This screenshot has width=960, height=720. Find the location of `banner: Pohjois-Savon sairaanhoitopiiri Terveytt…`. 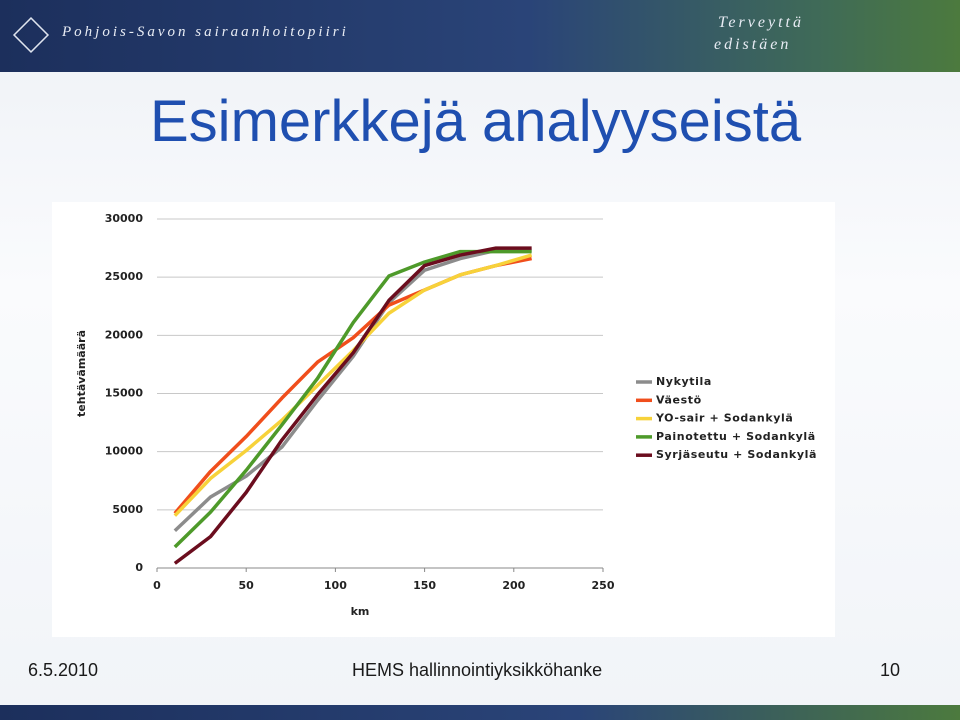

banner: Pohjois-Savon sairaanhoitopiiri Terveytt… is located at coordinates (480, 36).